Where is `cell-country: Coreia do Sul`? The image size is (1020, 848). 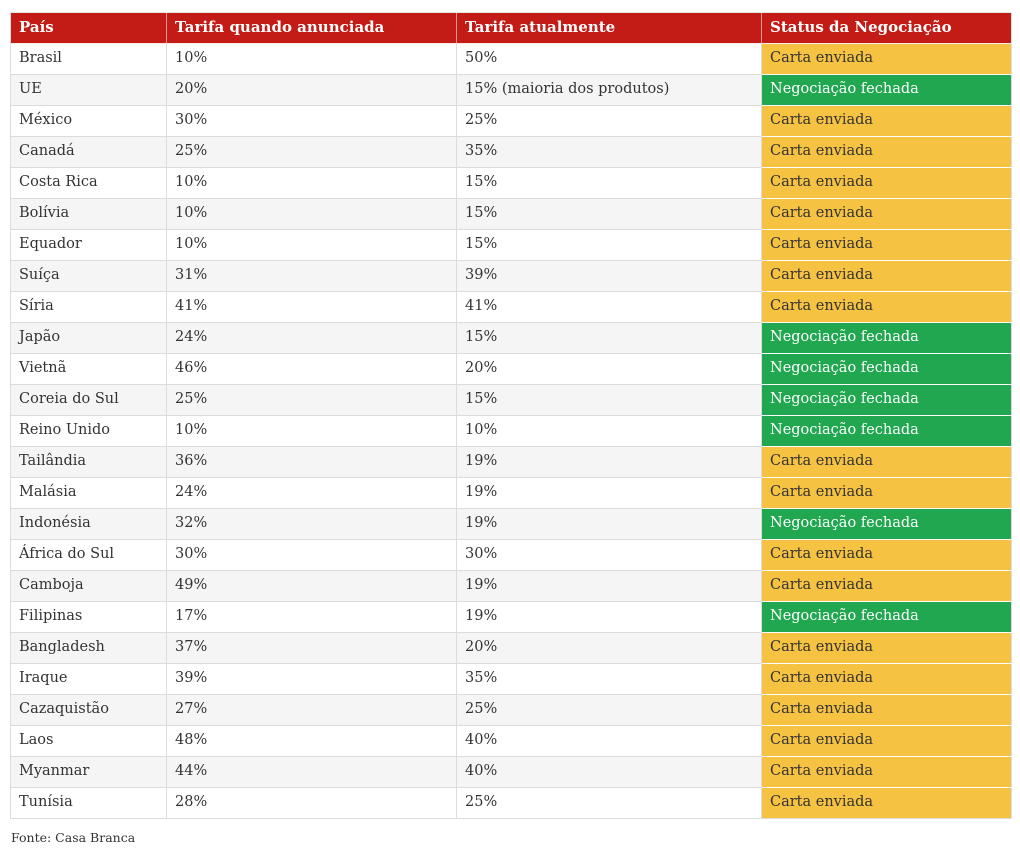 cell-country: Coreia do Sul is located at coordinates (89, 400).